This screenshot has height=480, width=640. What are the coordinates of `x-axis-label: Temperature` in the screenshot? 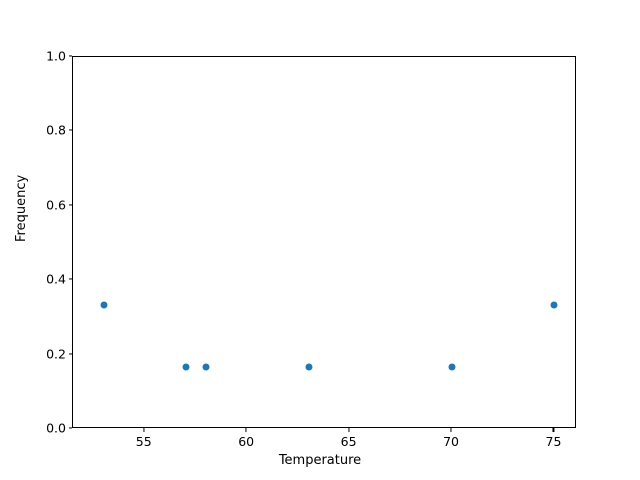 It's located at (320, 460).